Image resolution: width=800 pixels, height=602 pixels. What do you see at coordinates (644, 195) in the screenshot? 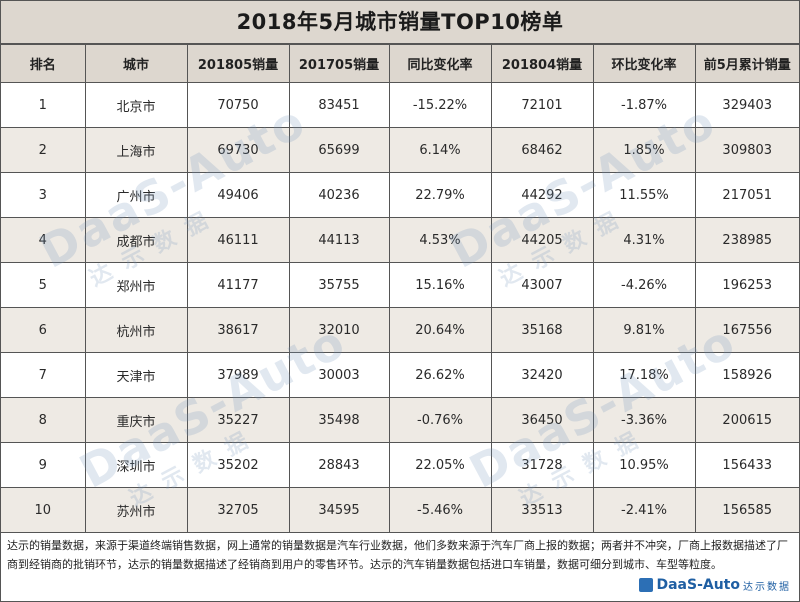
I see `table-cell: 11.55%` at bounding box center [644, 195].